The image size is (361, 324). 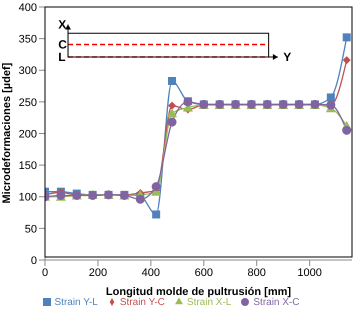 I want to click on x-tick-label: 0, so click(x=45, y=272).